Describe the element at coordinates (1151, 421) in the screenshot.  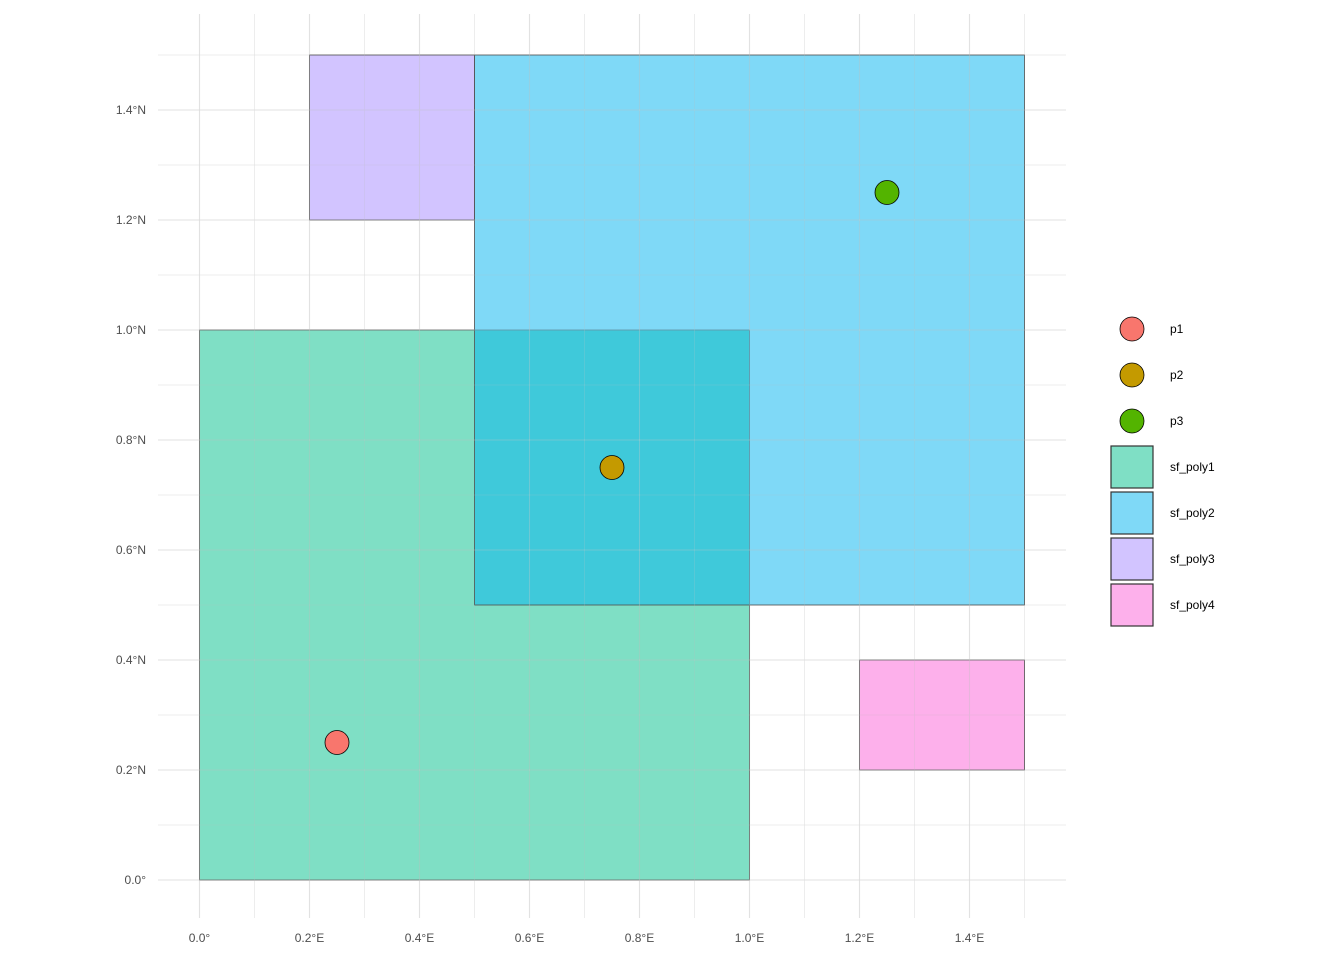
I see `legend-item: p3` at that location.